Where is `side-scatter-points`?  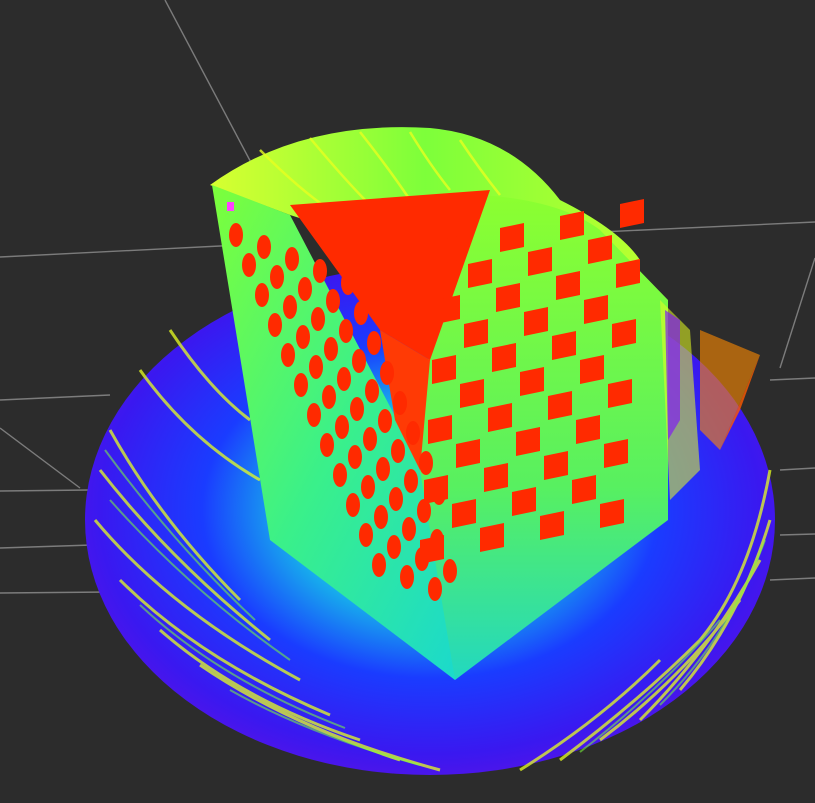 side-scatter-points is located at coordinates (710, 400).